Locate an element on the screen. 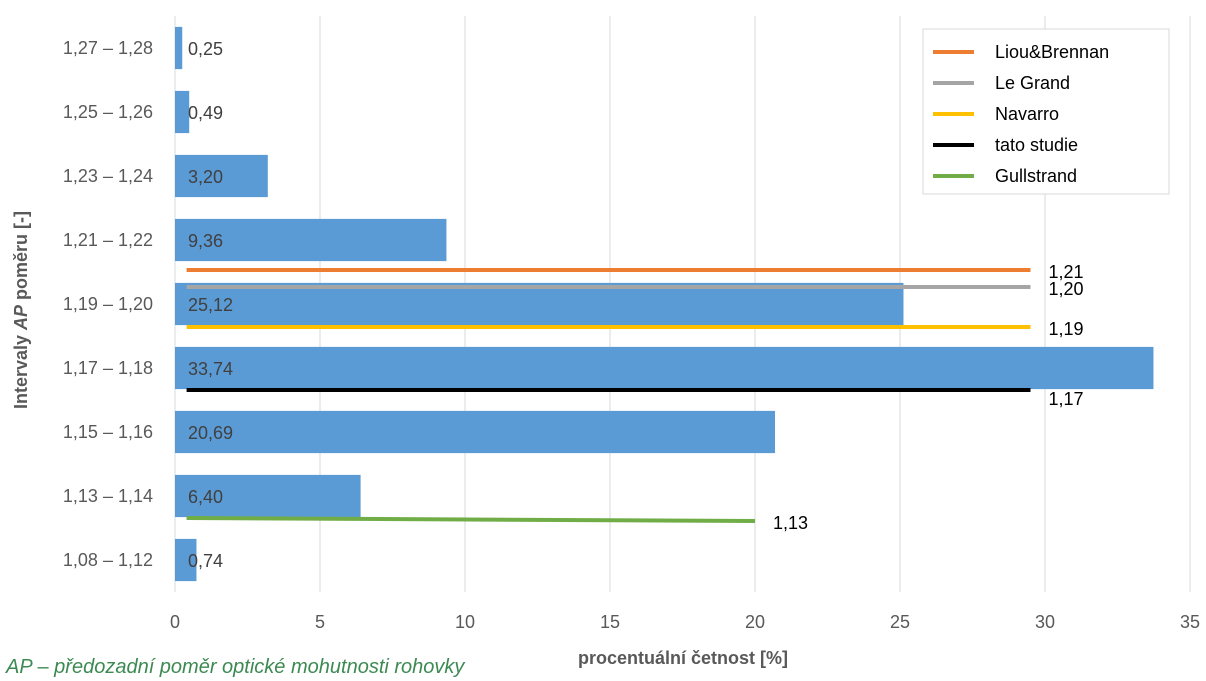 This screenshot has height=681, width=1206. data-label: 25,12 is located at coordinates (210, 305).